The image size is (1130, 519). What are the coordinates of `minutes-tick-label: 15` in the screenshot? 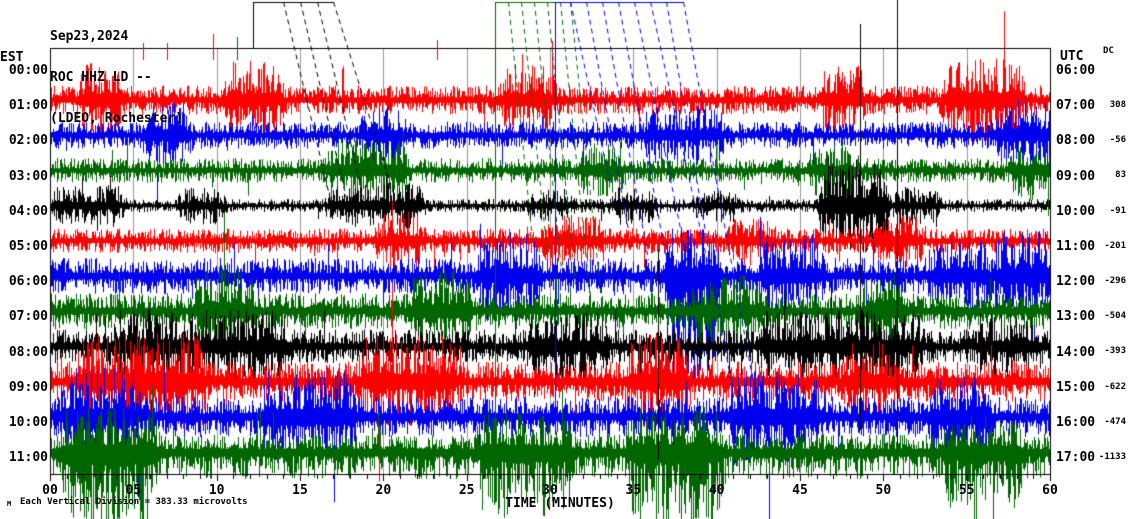 It's located at (300, 490).